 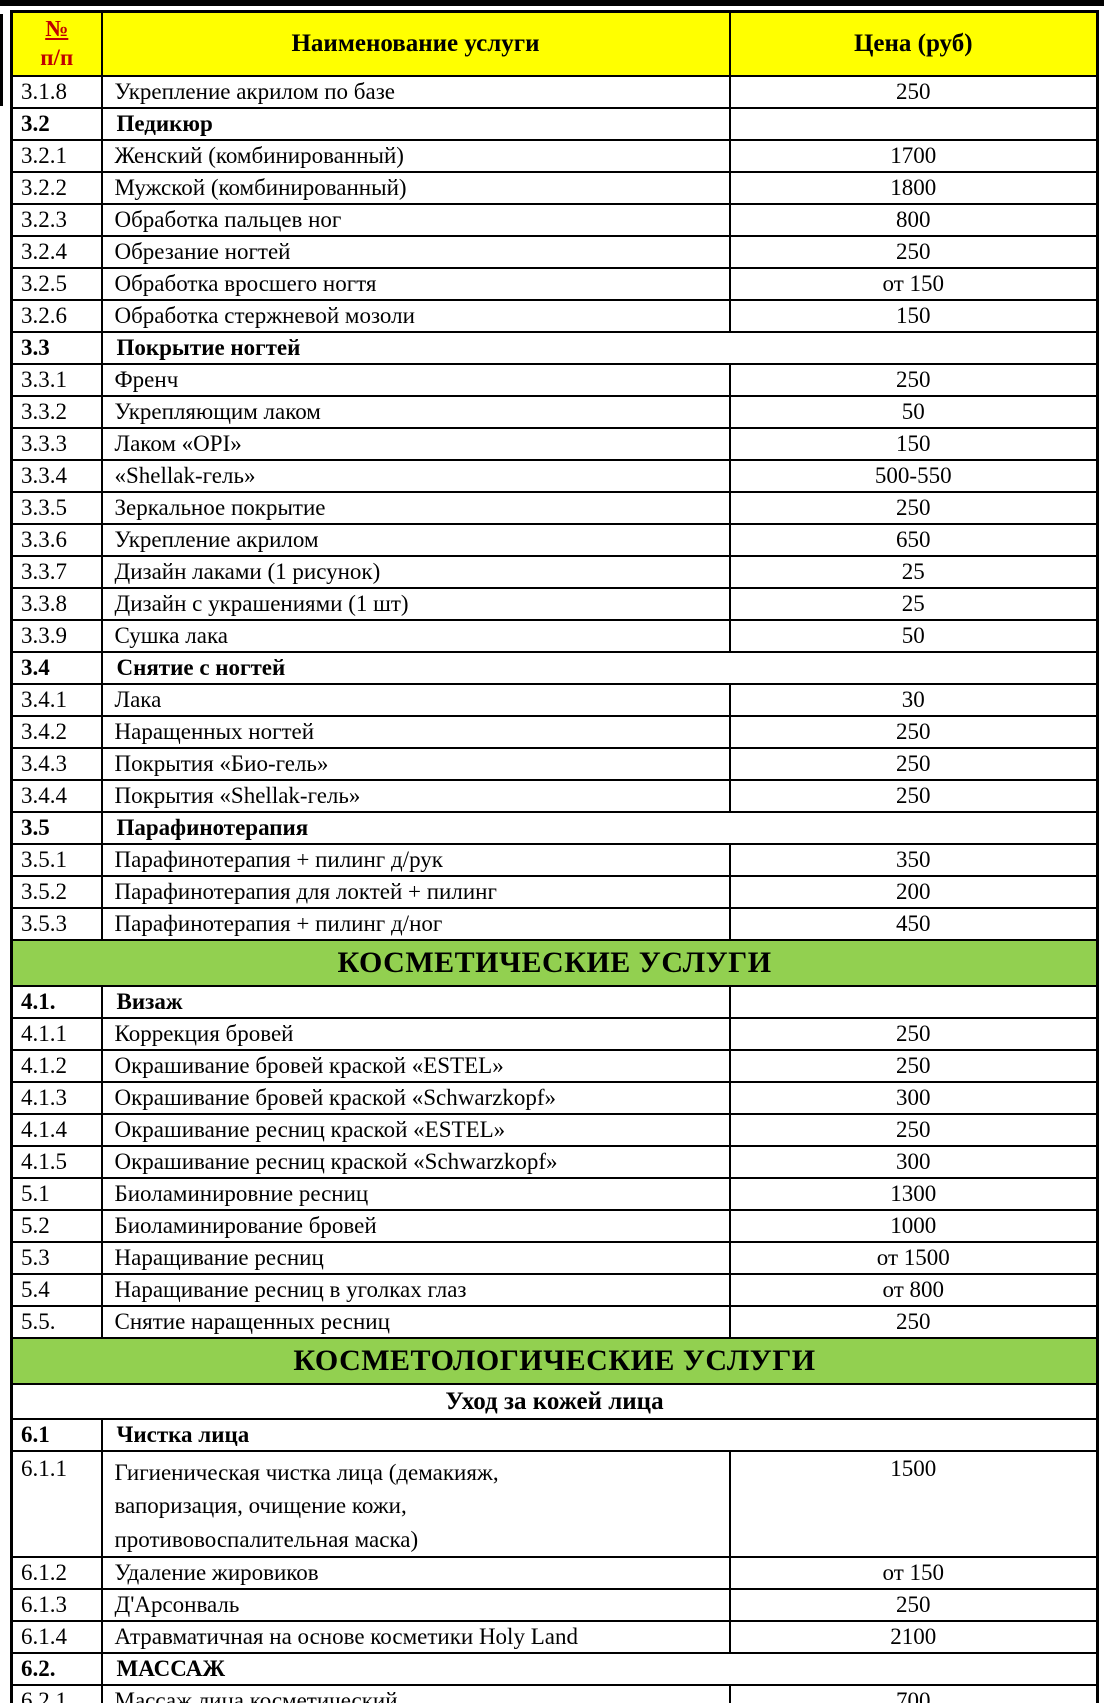 I want to click on row-number-cell: 6.1.1, so click(x=56, y=1504).